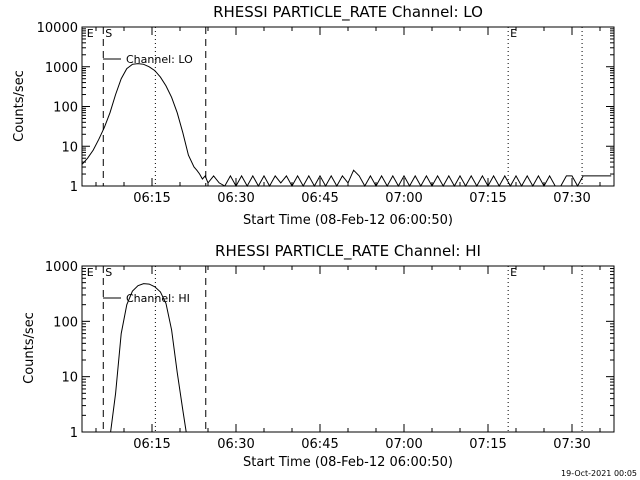  I want to click on x-tick-label-hi: 06:45, so click(319, 444).